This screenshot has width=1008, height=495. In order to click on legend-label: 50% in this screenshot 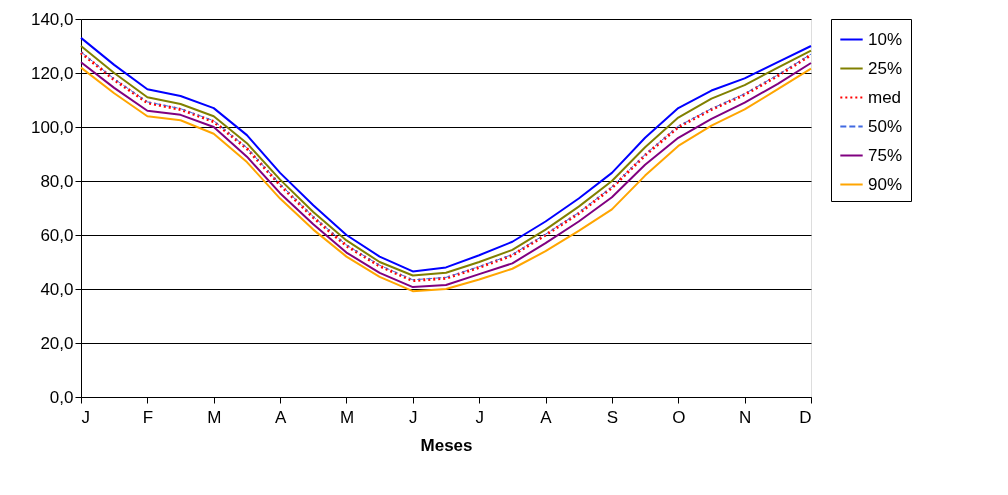, I will do `click(885, 126)`.